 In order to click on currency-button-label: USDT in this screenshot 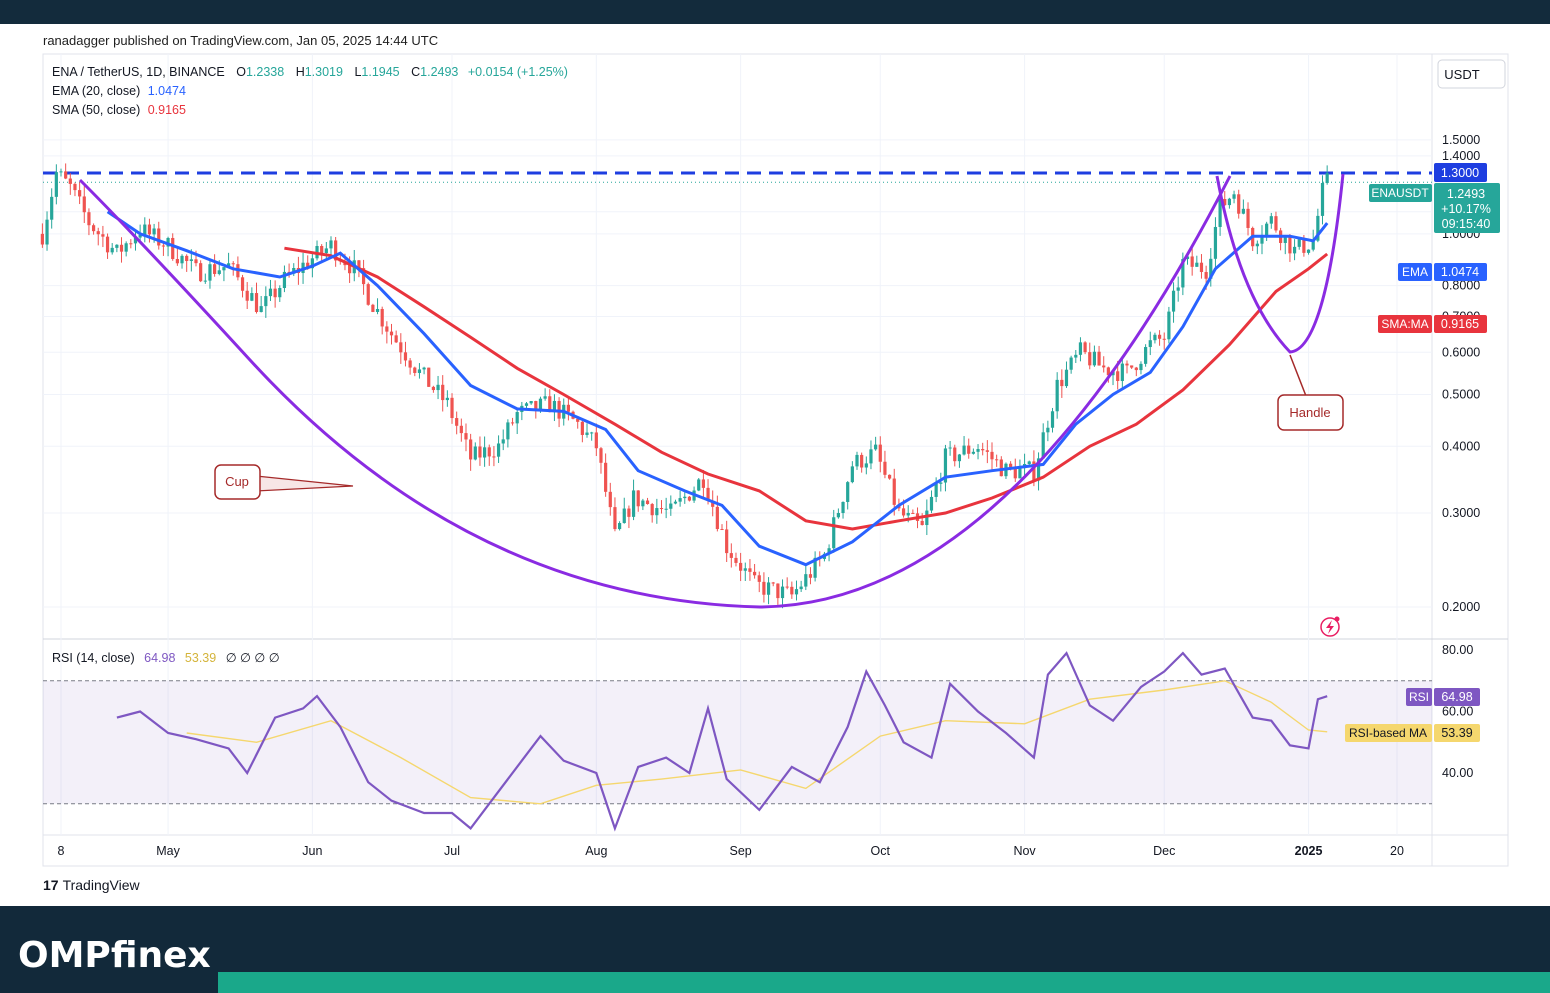, I will do `click(1461, 74)`.